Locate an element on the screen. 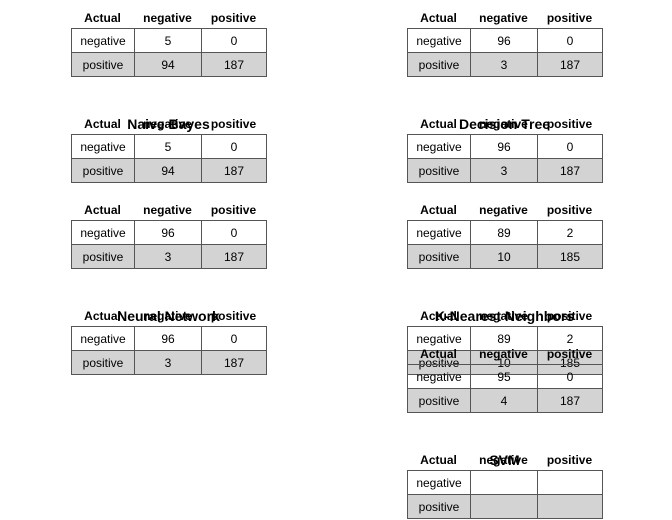  table-row: positive 4 187 is located at coordinates (505, 400).